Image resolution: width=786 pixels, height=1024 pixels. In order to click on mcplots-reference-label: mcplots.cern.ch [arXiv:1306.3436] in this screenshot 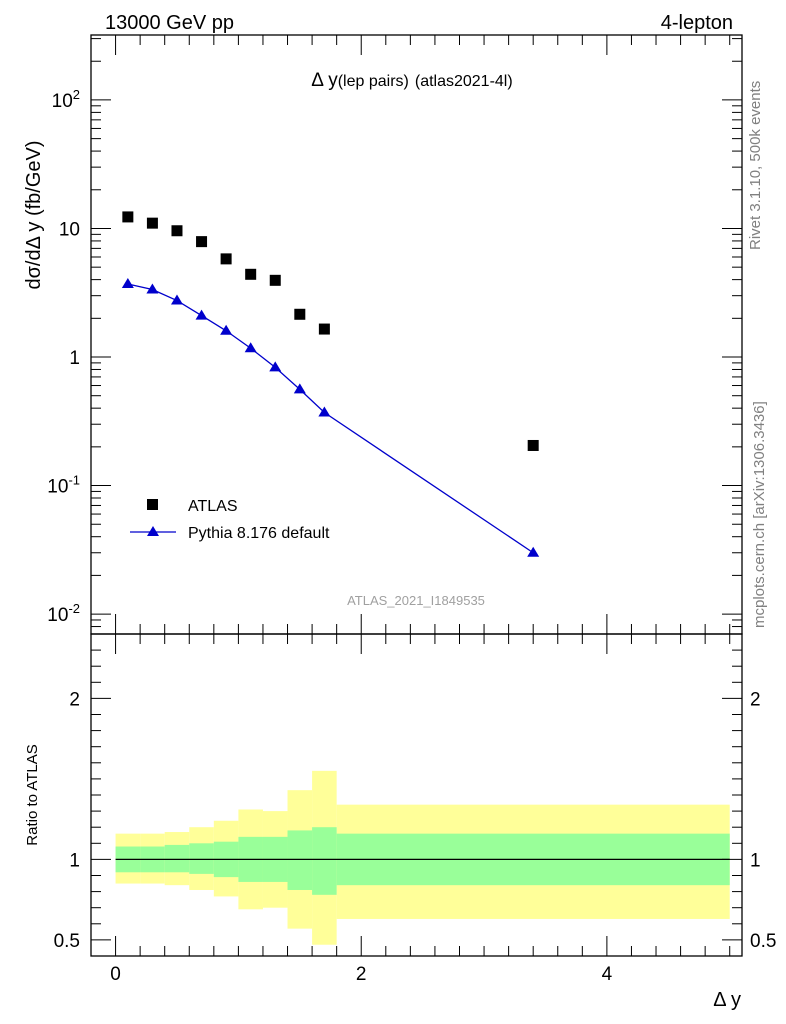, I will do `click(759, 514)`.